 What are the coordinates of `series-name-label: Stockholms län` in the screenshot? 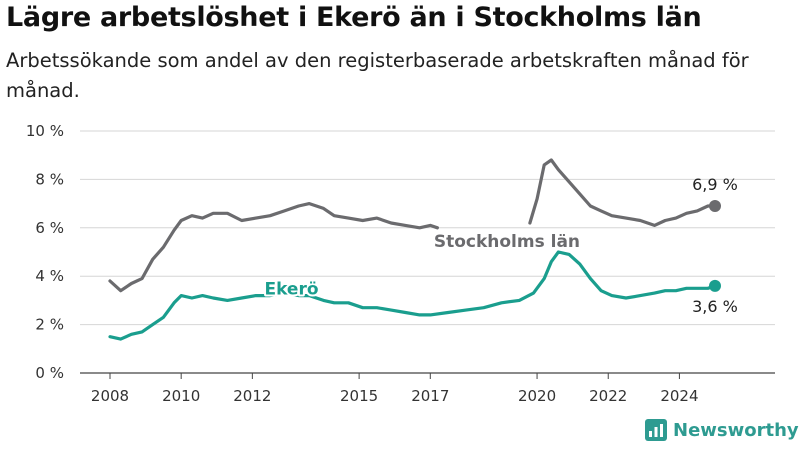 It's located at (507, 242).